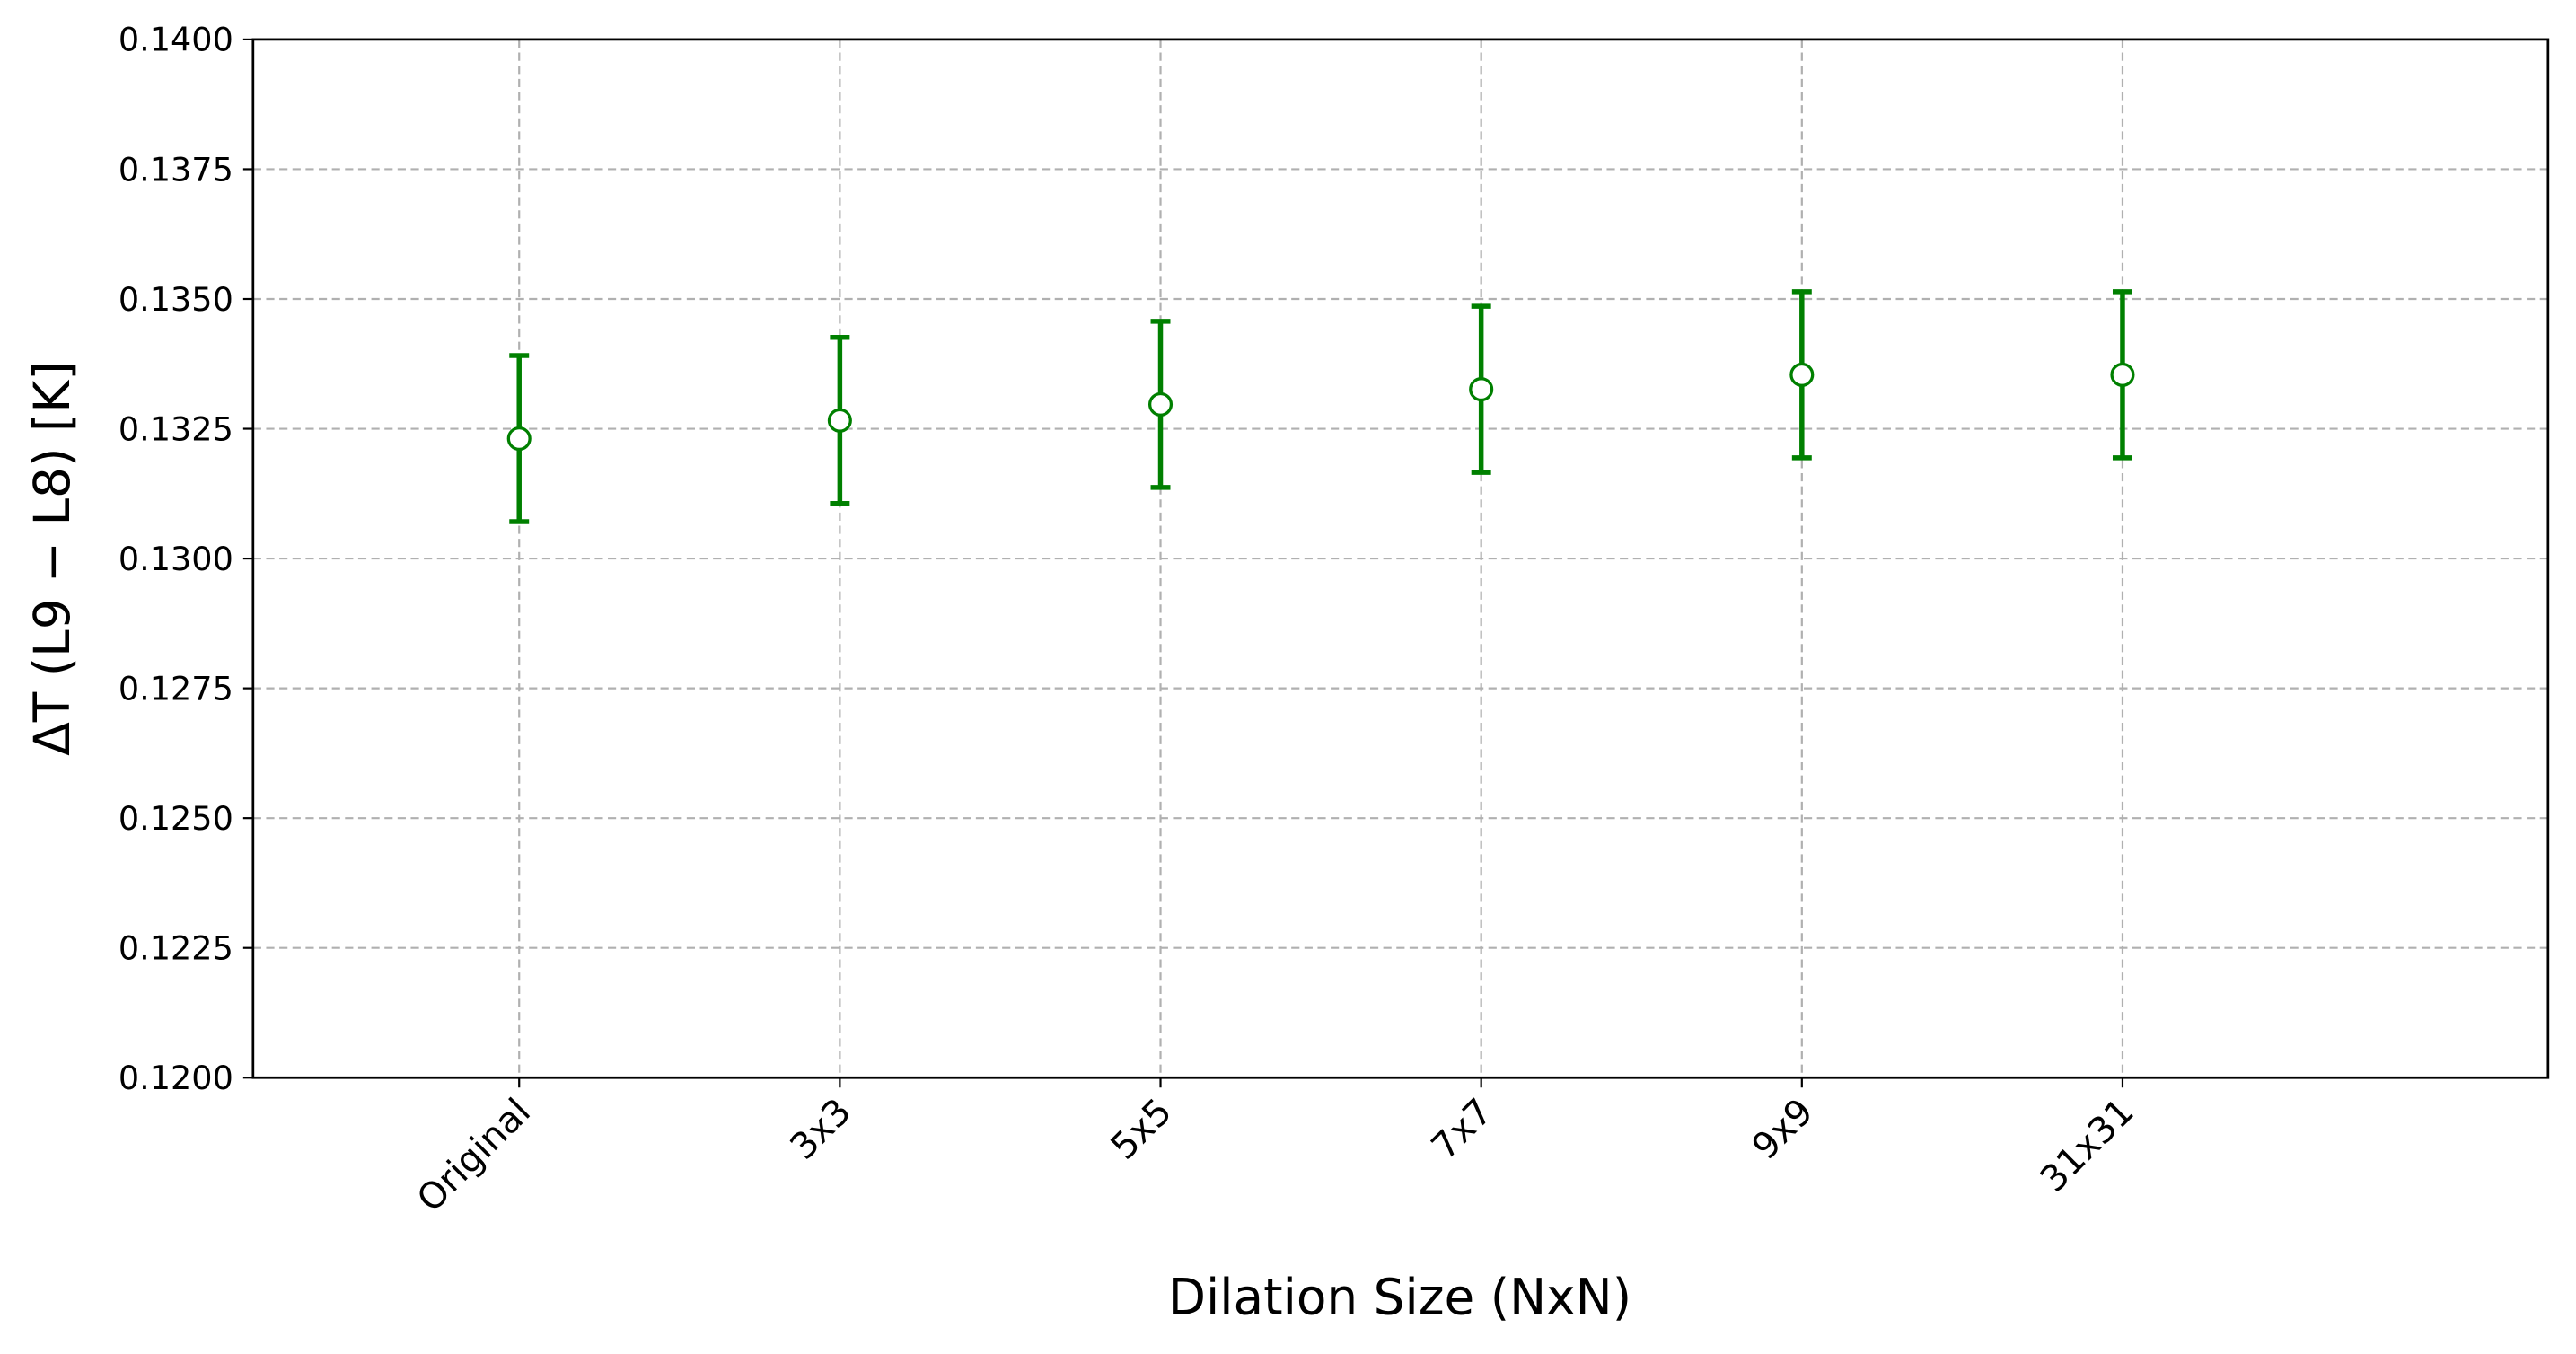 The width and height of the screenshot is (2576, 1354). Describe the element at coordinates (176, 299) in the screenshot. I see `y-tick-label: 0.1350` at that location.